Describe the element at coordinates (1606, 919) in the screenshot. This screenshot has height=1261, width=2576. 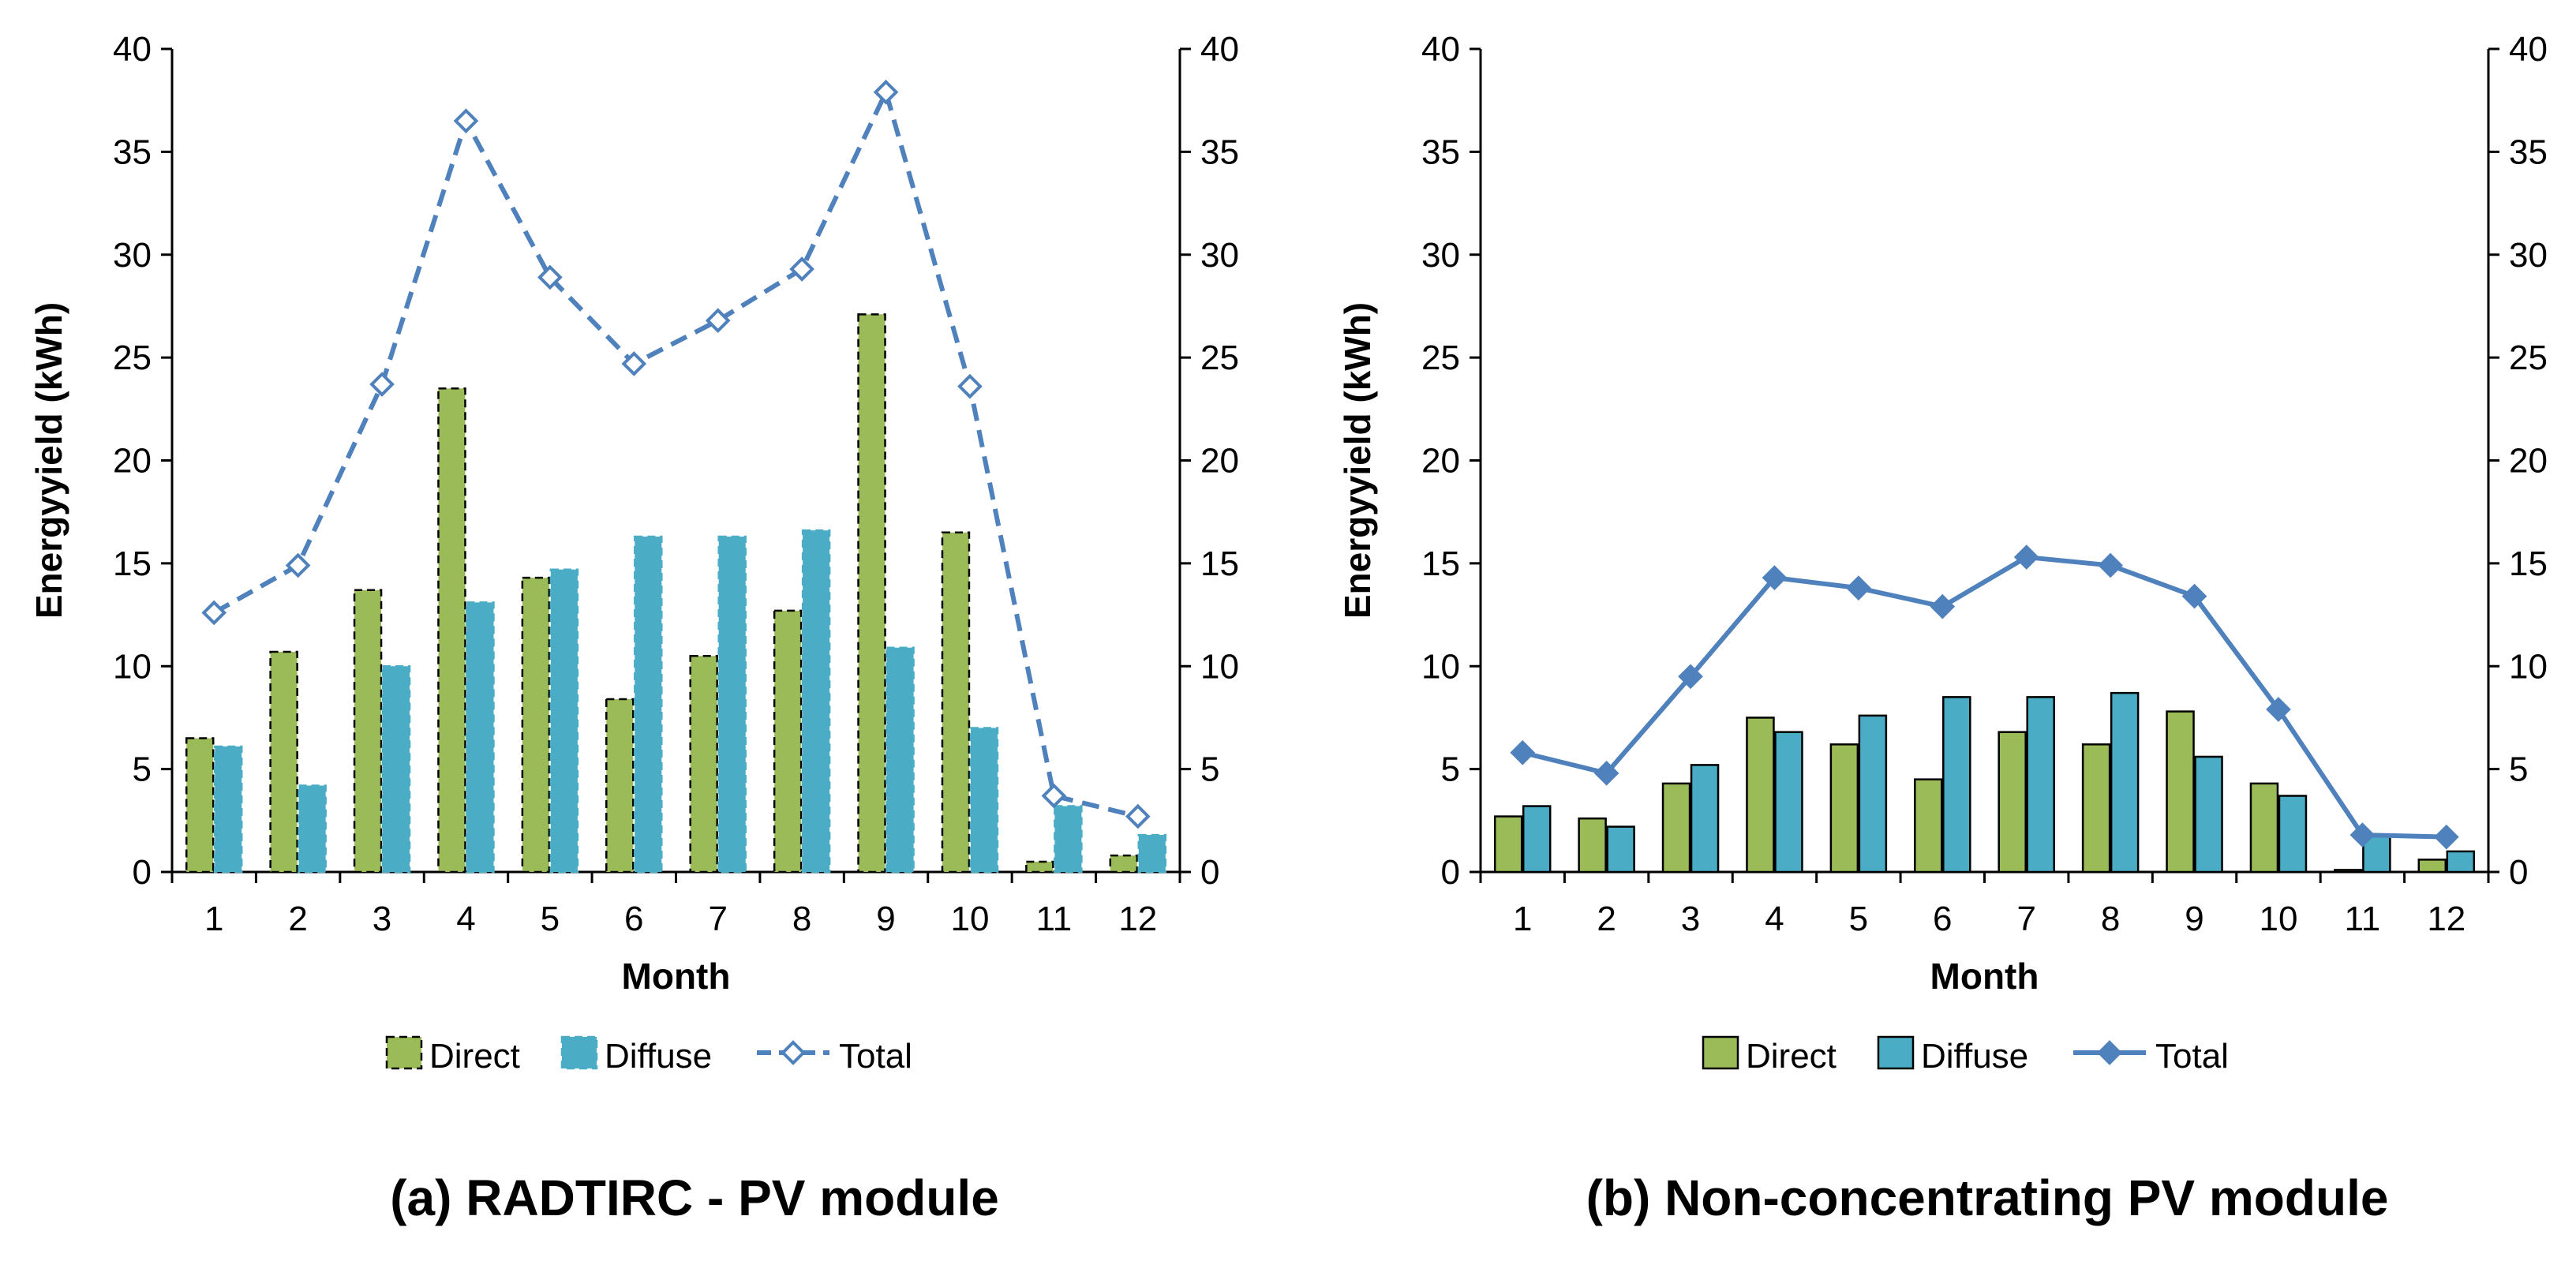
I see `x-tick-label: 2` at that location.